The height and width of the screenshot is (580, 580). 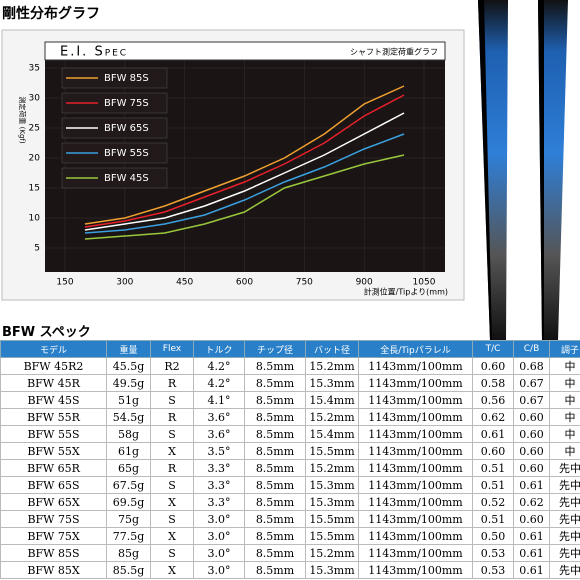 What do you see at coordinates (493, 349) in the screenshot?
I see `header-cell: T/C` at bounding box center [493, 349].